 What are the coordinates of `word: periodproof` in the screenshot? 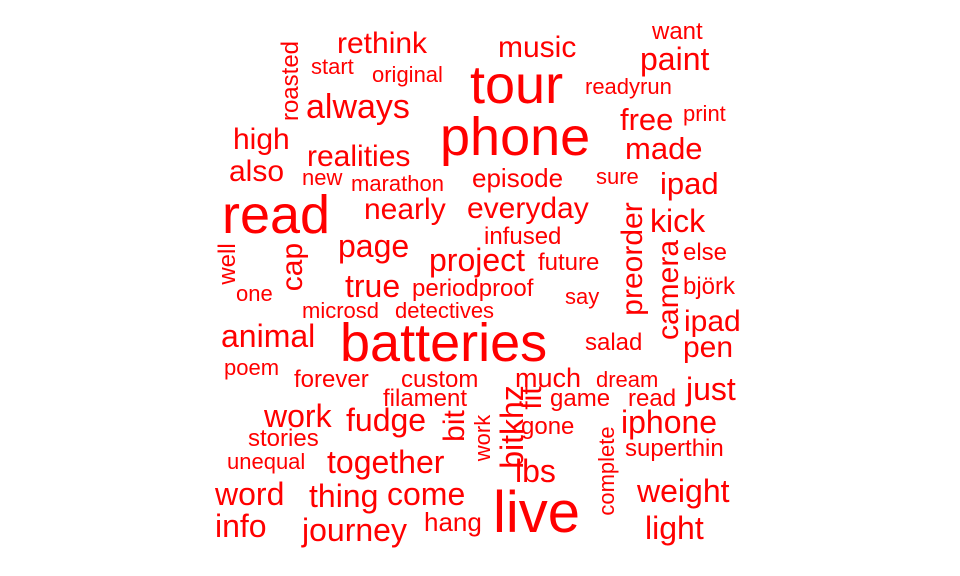 It's located at (473, 288).